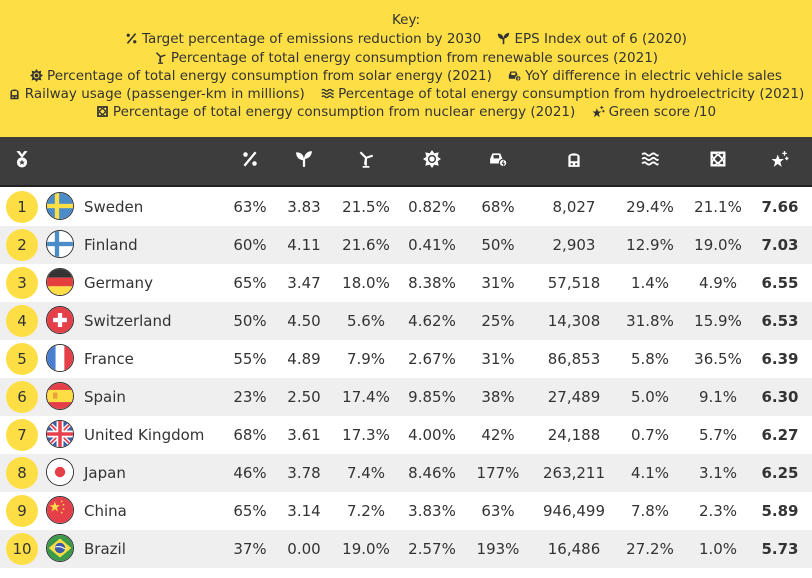  Describe the element at coordinates (574, 245) in the screenshot. I see `value-cell: 2,903` at that location.